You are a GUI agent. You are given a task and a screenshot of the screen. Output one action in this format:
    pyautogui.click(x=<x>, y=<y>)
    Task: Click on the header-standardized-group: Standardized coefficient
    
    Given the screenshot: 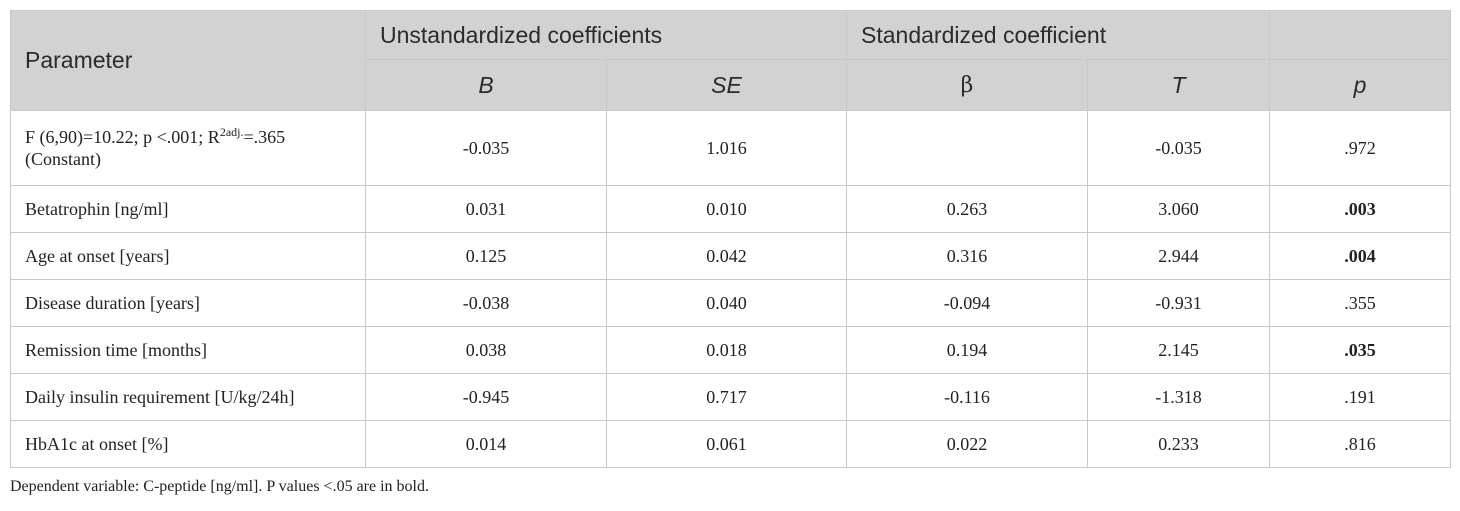 What is the action you would take?
    pyautogui.click(x=1058, y=35)
    